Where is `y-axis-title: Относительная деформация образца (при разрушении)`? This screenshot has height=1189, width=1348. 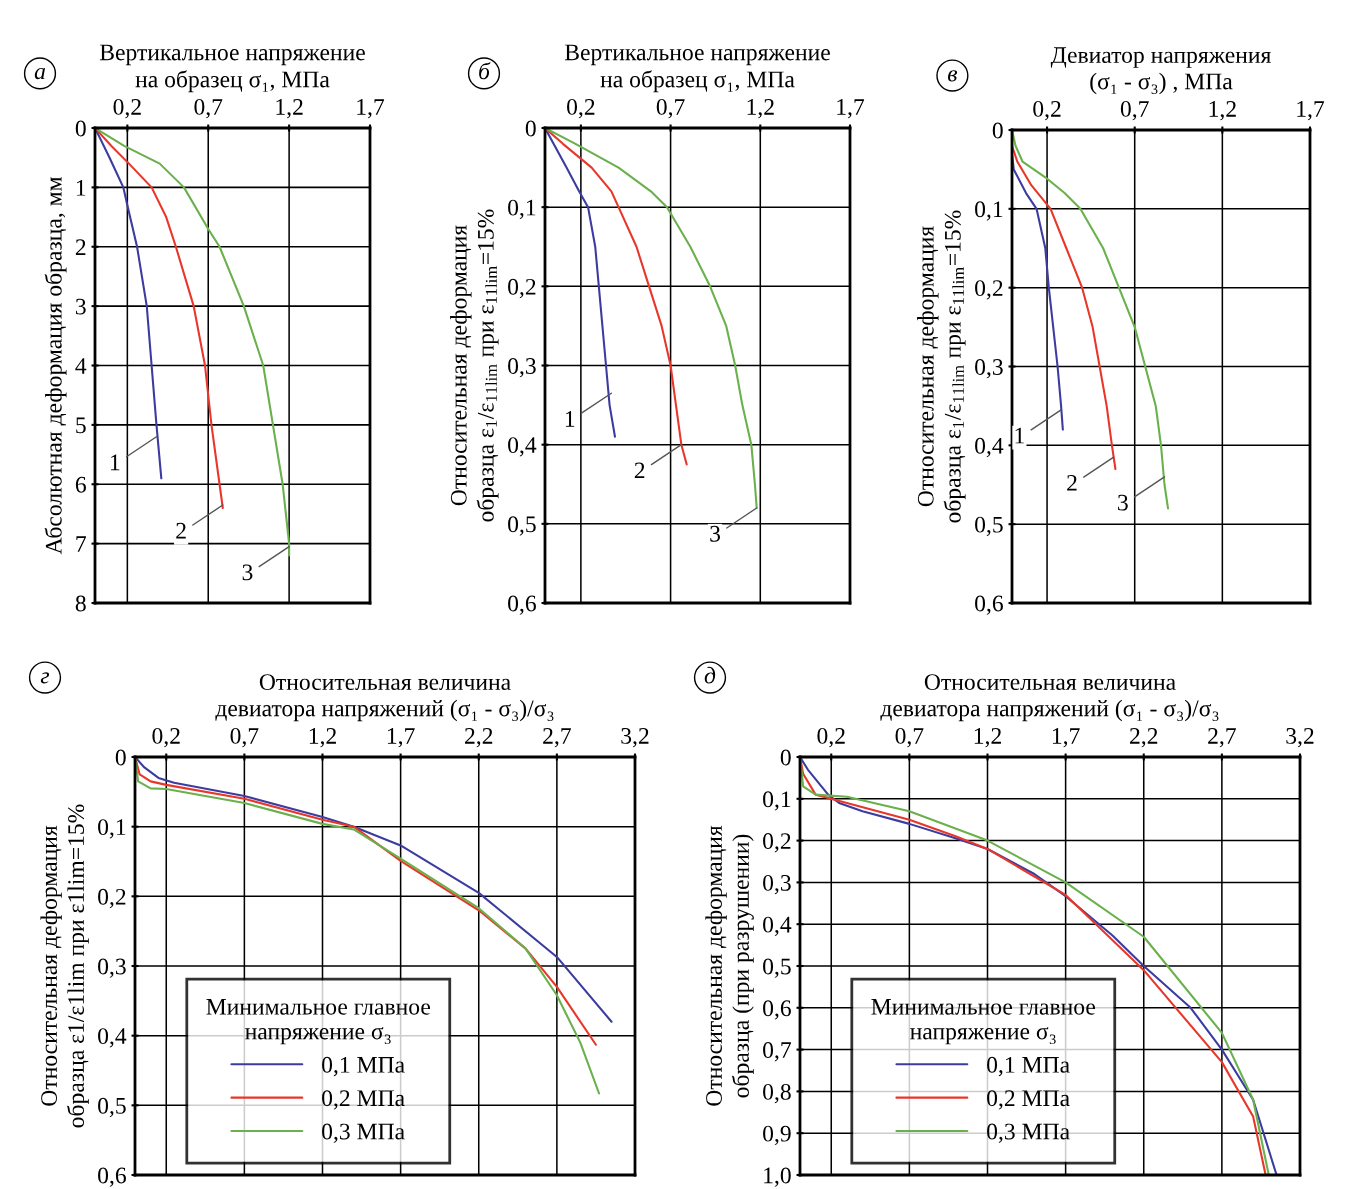
y-axis-title: Относительная деформация образца (при разрушении) is located at coordinates (729, 965).